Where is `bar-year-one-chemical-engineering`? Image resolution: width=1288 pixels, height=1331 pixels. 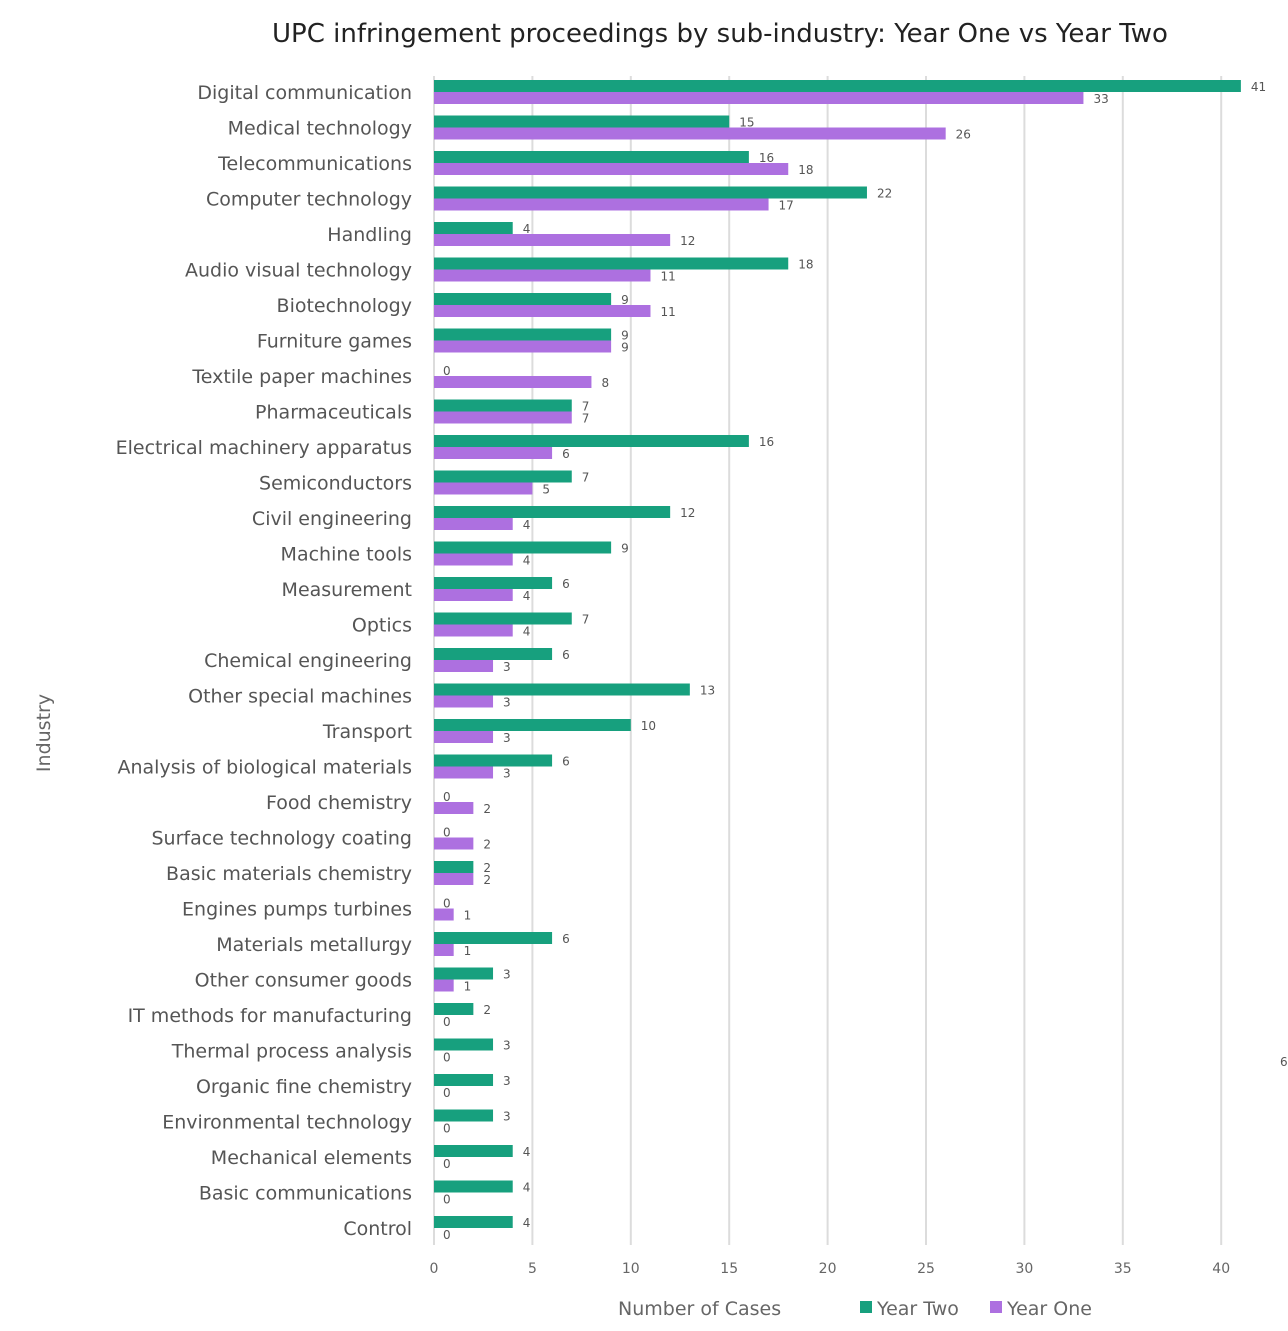 bar-year-one-chemical-engineering is located at coordinates (464, 666).